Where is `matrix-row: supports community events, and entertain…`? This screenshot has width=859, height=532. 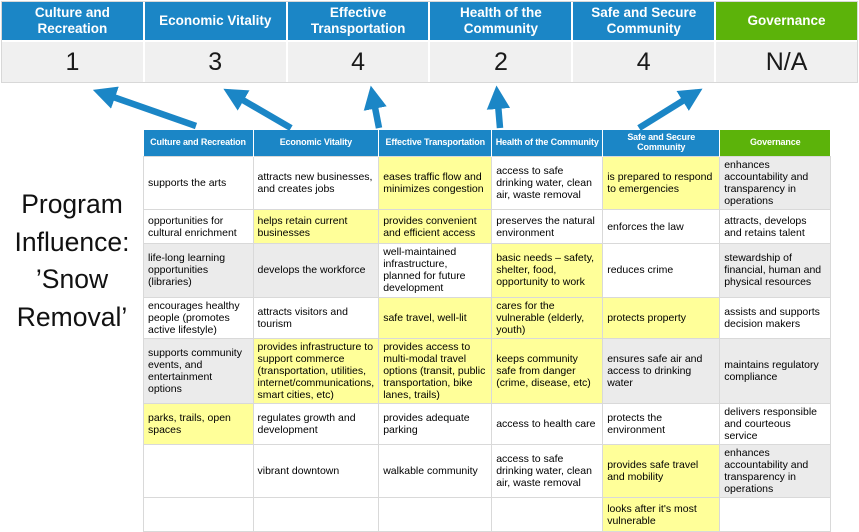 matrix-row: supports community events, and entertain… is located at coordinates (487, 371).